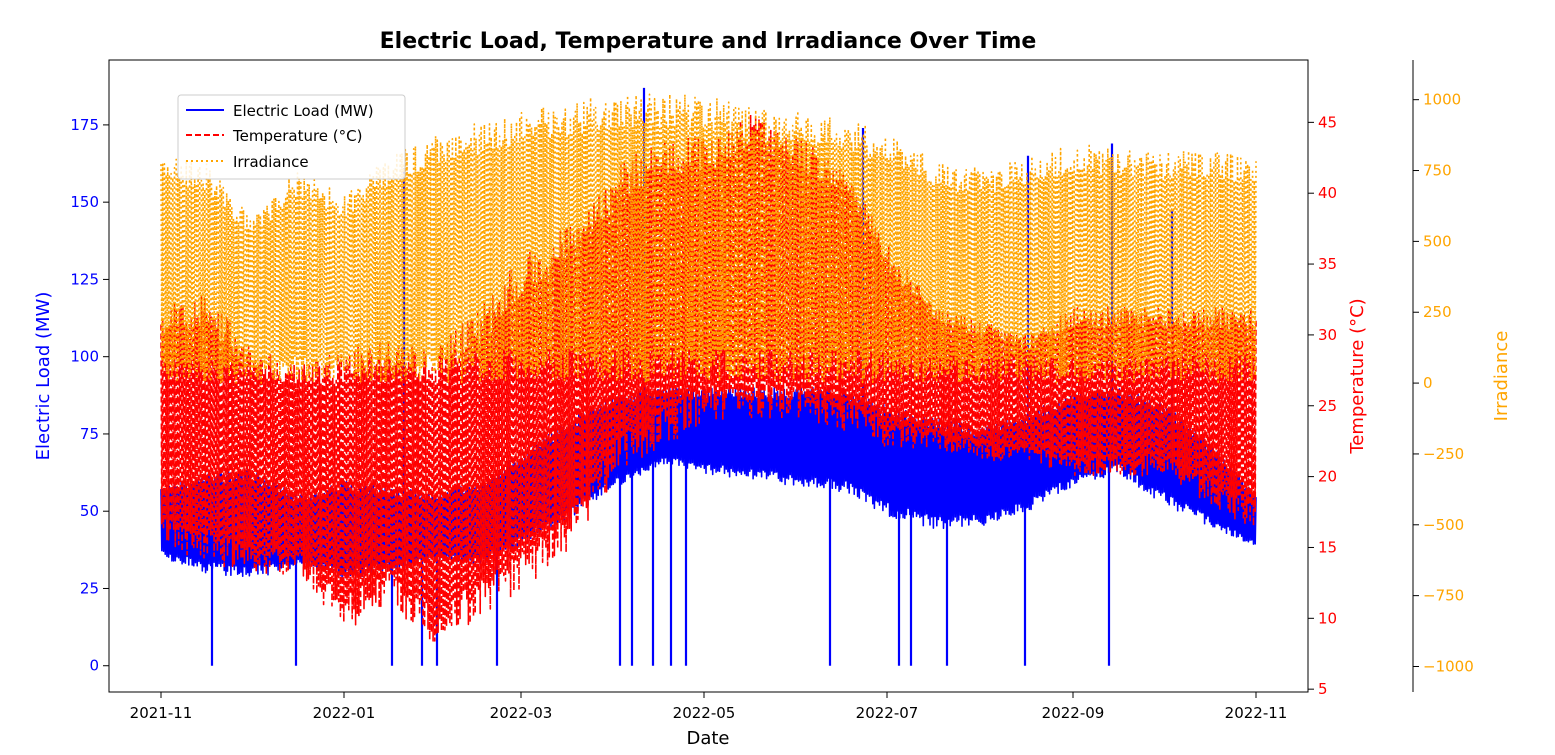 Image resolution: width=1555 pixels, height=755 pixels. I want to click on y-axis-far-right-label: Irradiance, so click(1501, 376).